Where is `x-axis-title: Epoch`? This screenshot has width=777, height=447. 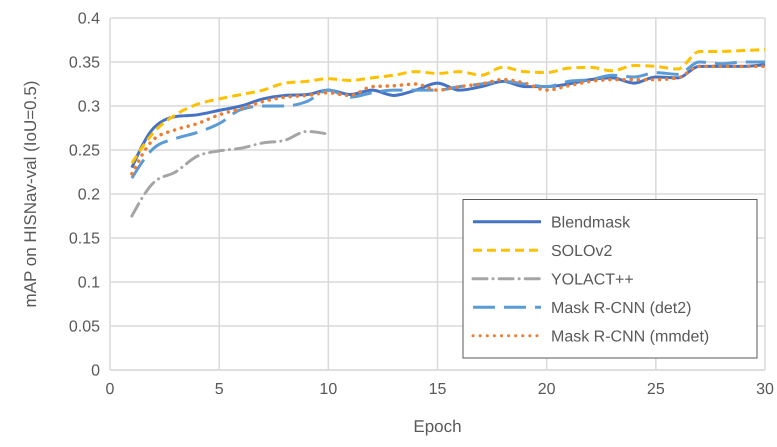 x-axis-title: Epoch is located at coordinates (437, 426).